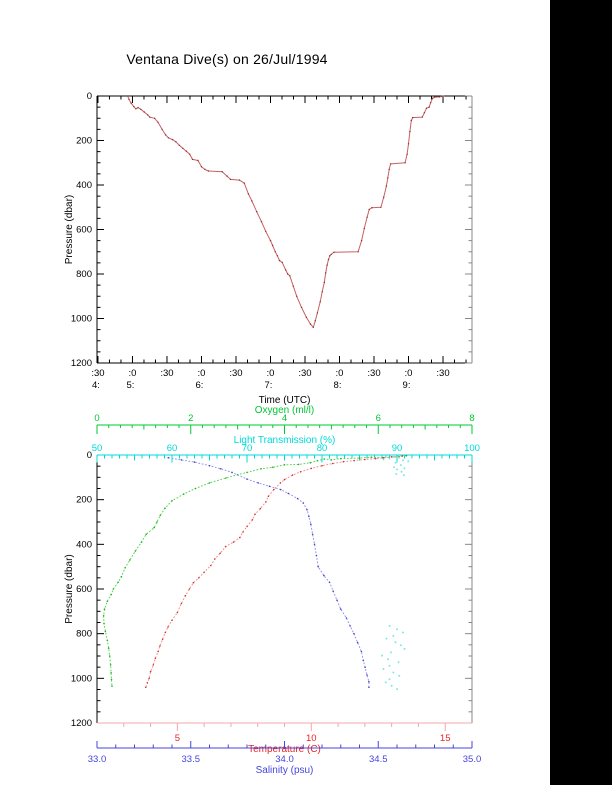 This screenshot has width=612, height=785. Describe the element at coordinates (200, 385) in the screenshot. I see `time-hour-tick-label: 6:` at that location.